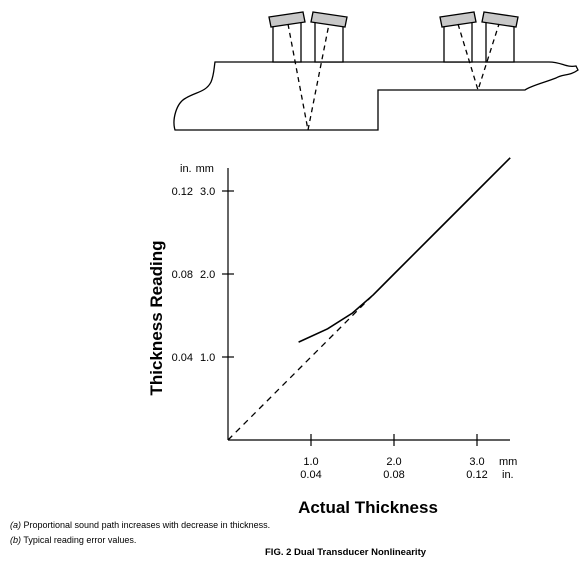 The image size is (585, 565). What do you see at coordinates (508, 475) in the screenshot?
I see `x-unit-in: in.` at bounding box center [508, 475].